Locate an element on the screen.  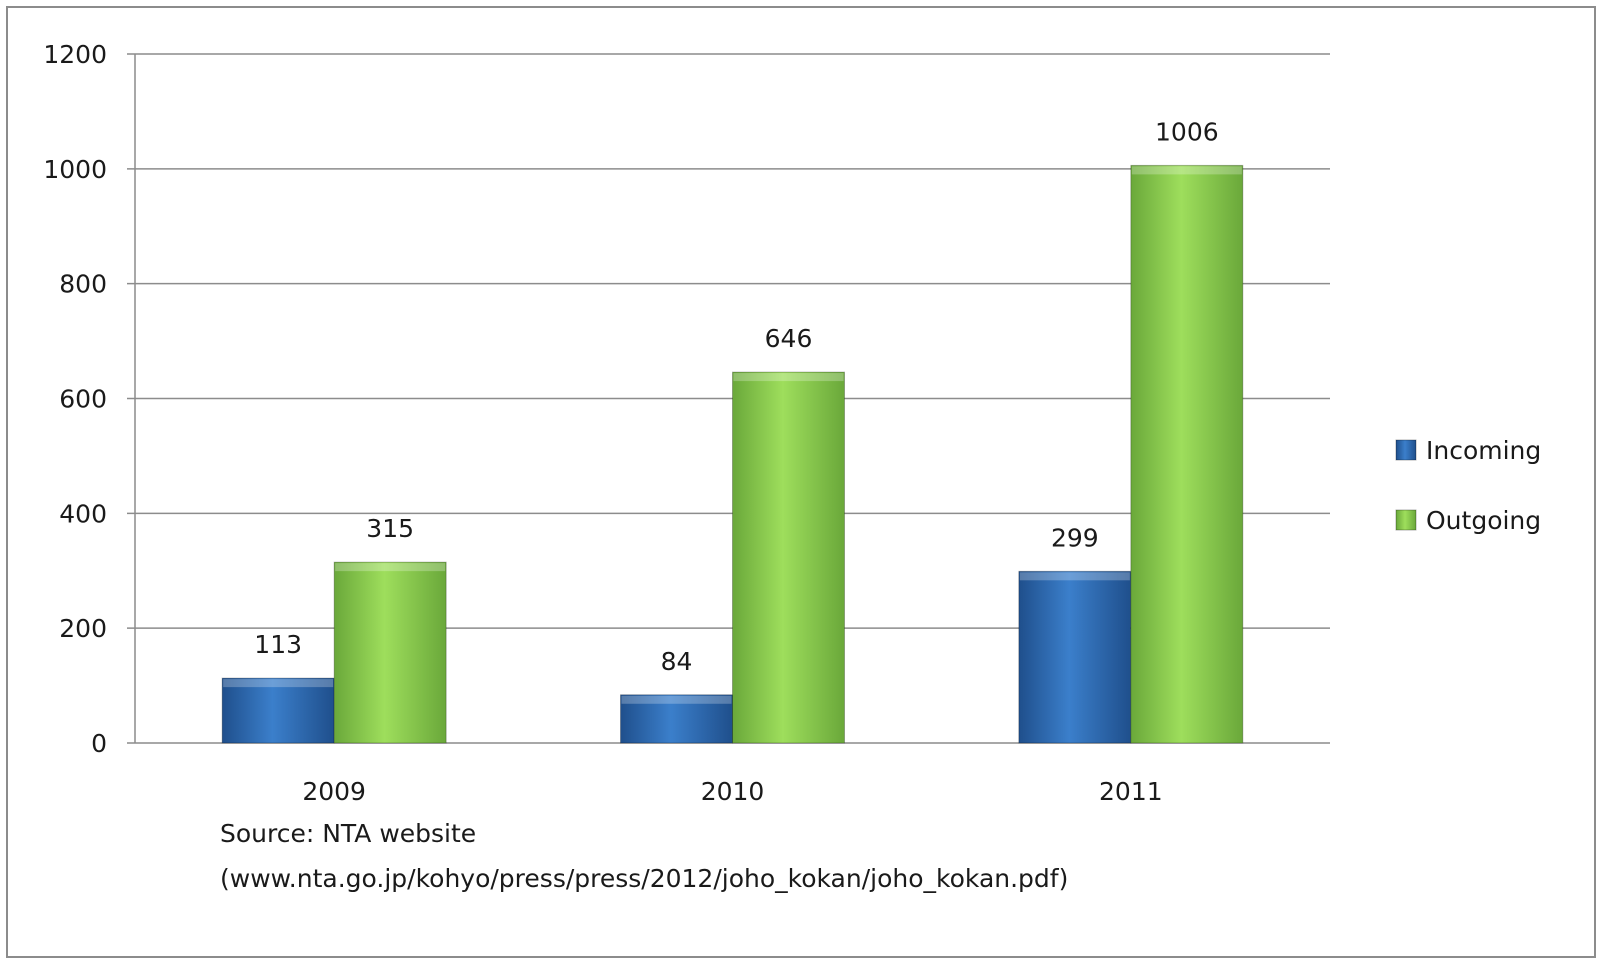
data-label: 299 is located at coordinates (1075, 537).